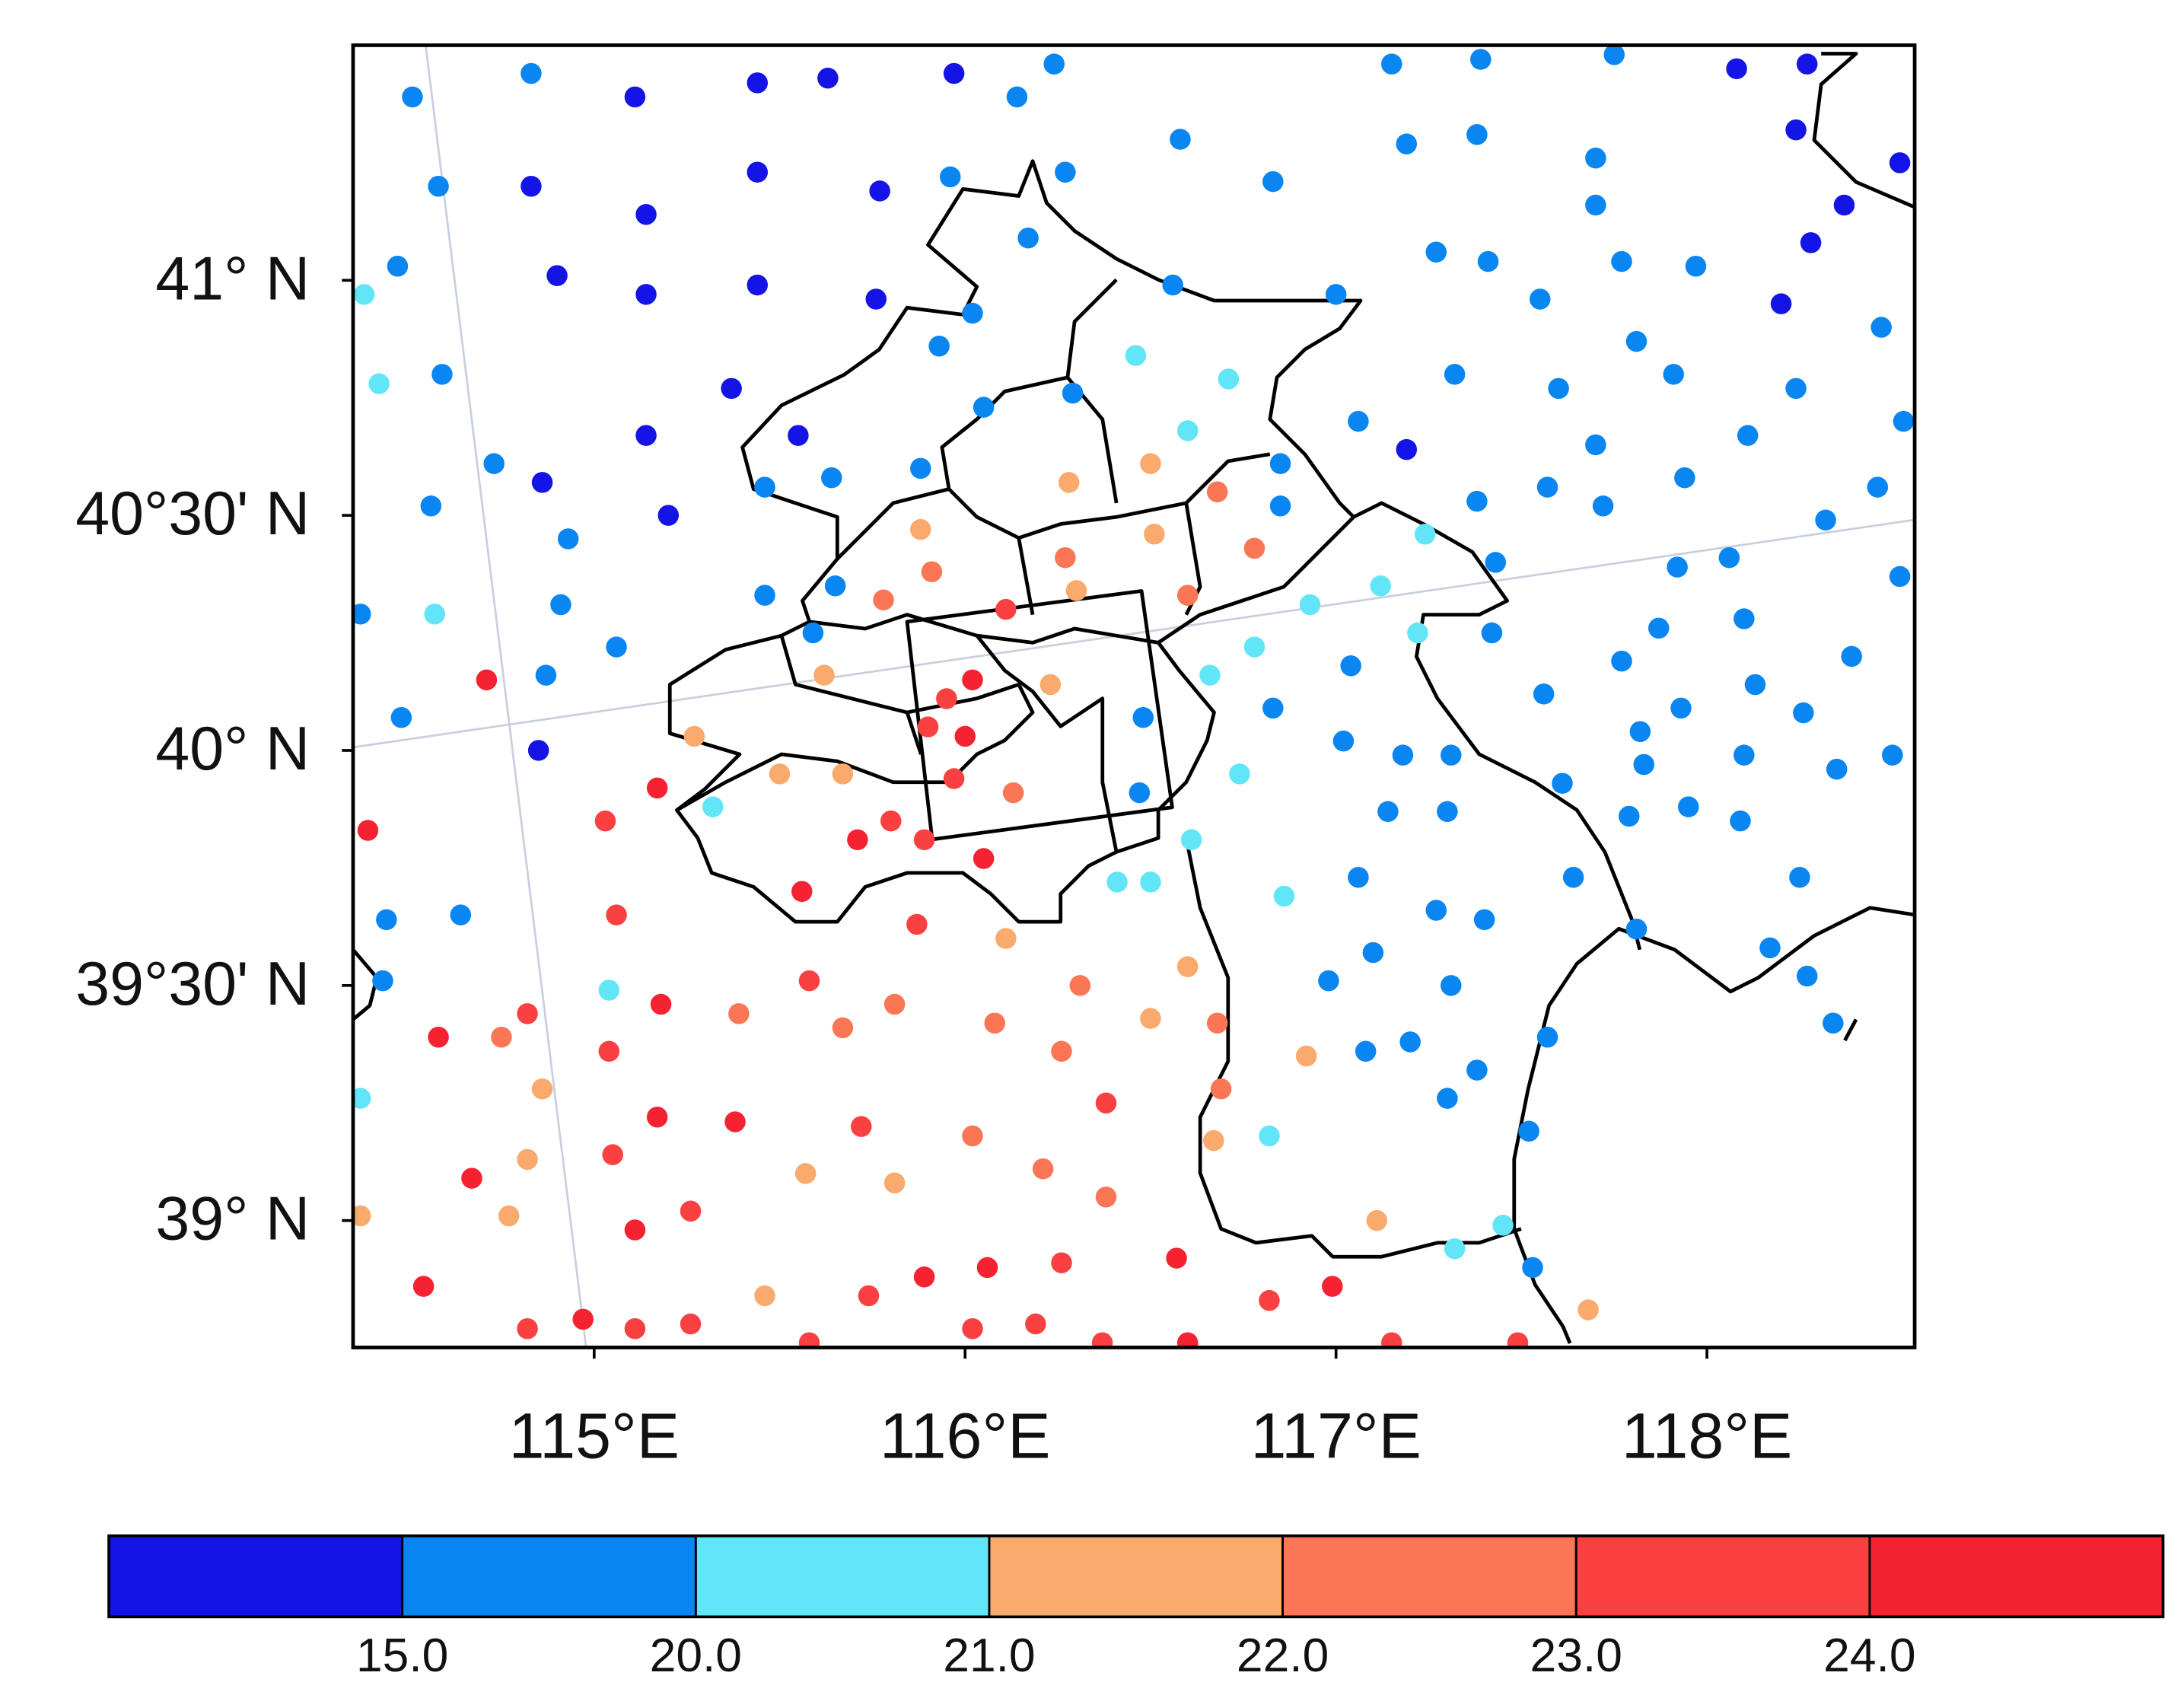 The image size is (2184, 1698). I want to click on colorbar-frame, so click(1136, 1576).